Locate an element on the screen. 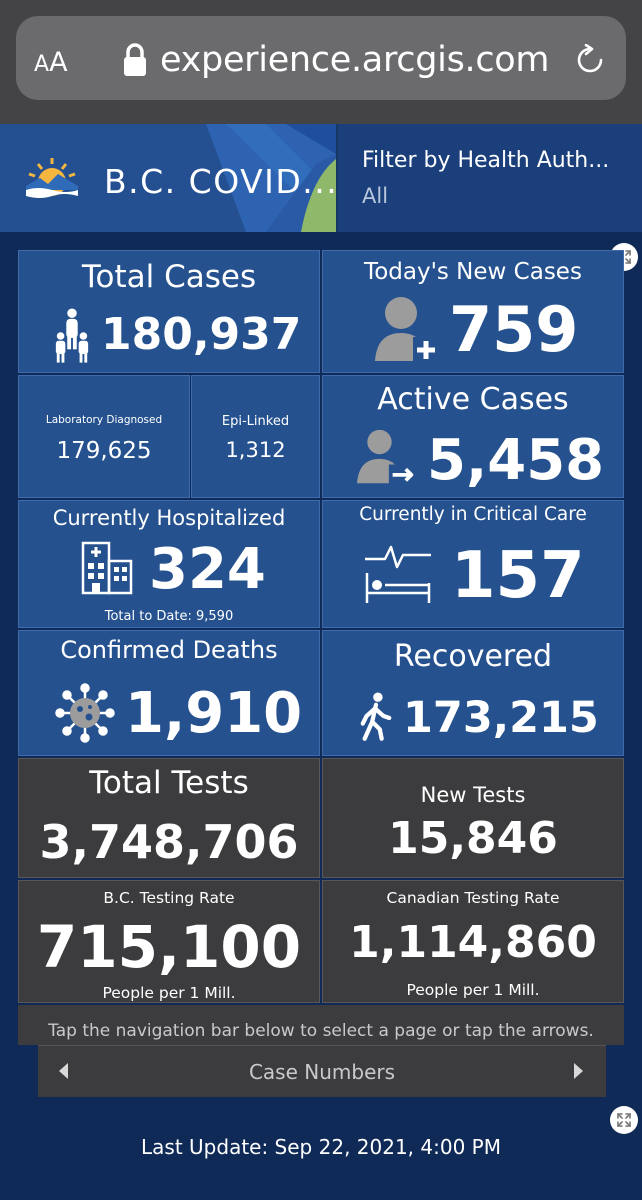  new-tests-title: New Tests is located at coordinates (473, 795).